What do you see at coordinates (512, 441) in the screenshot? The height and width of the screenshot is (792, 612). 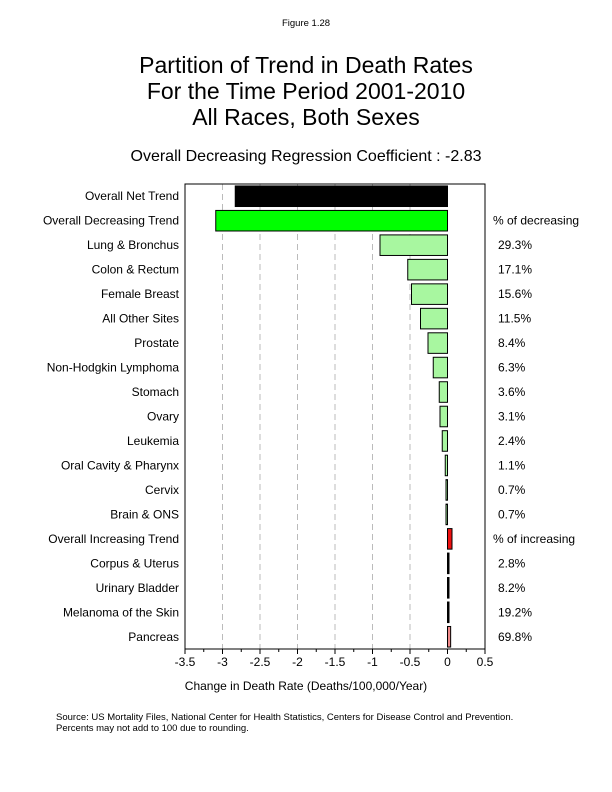 I see `percent-label: 2.4%` at bounding box center [512, 441].